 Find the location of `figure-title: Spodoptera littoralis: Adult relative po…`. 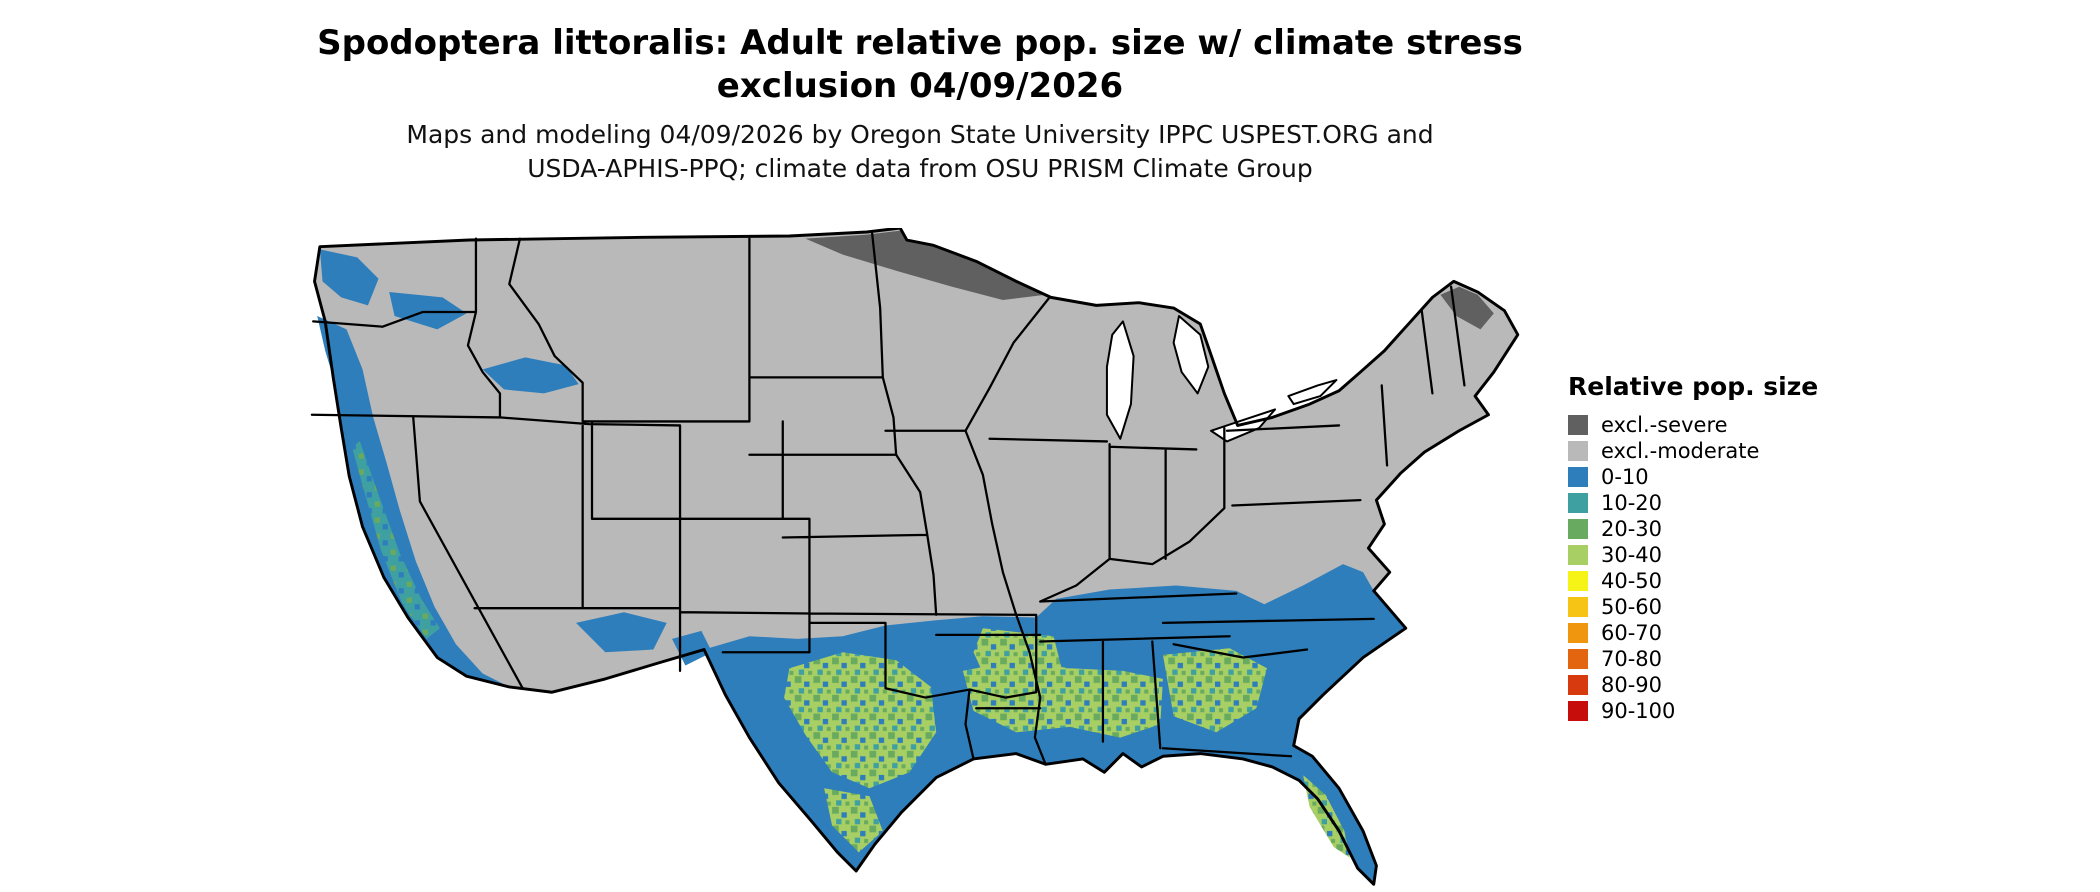

figure-title: Spodoptera littoralis: Adult relative po… is located at coordinates (920, 64).